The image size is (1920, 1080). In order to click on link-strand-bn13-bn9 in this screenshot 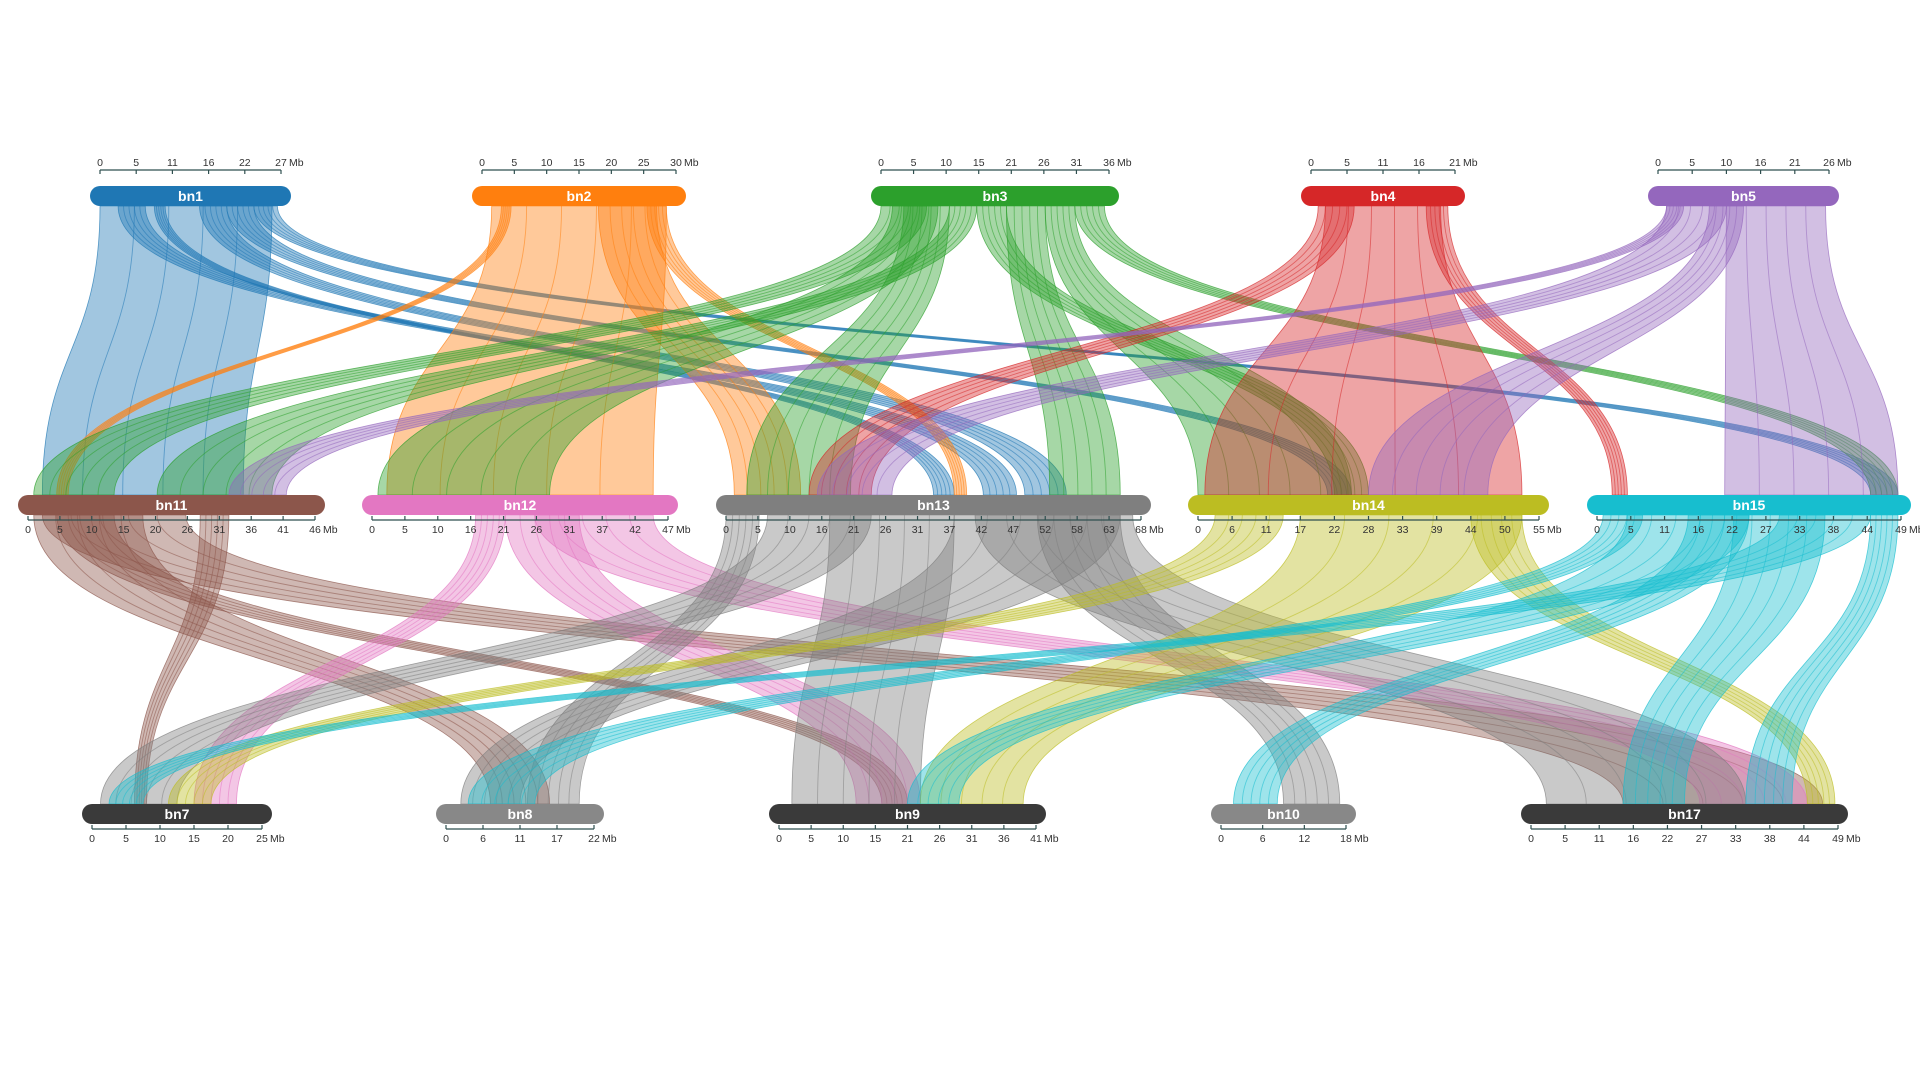, I will do `click(912, 659)`.